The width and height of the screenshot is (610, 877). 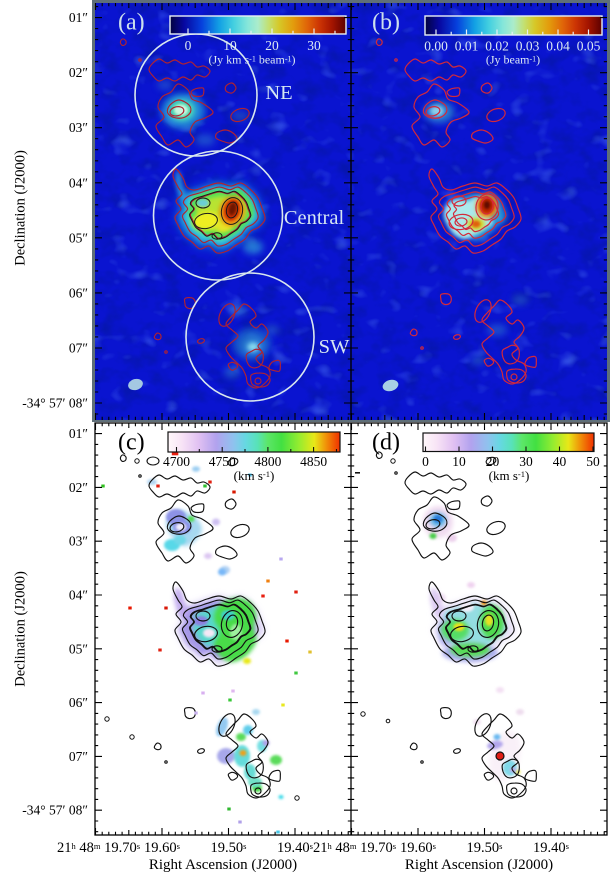 What do you see at coordinates (528, 46) in the screenshot?
I see `svg-text: 0.03` at bounding box center [528, 46].